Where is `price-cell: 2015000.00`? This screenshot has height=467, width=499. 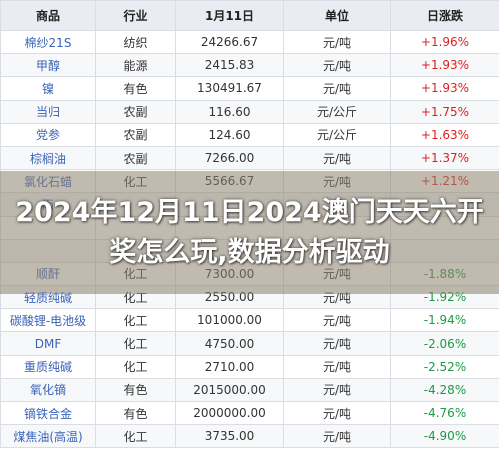
price-cell: 2015000.00 is located at coordinates (229, 390).